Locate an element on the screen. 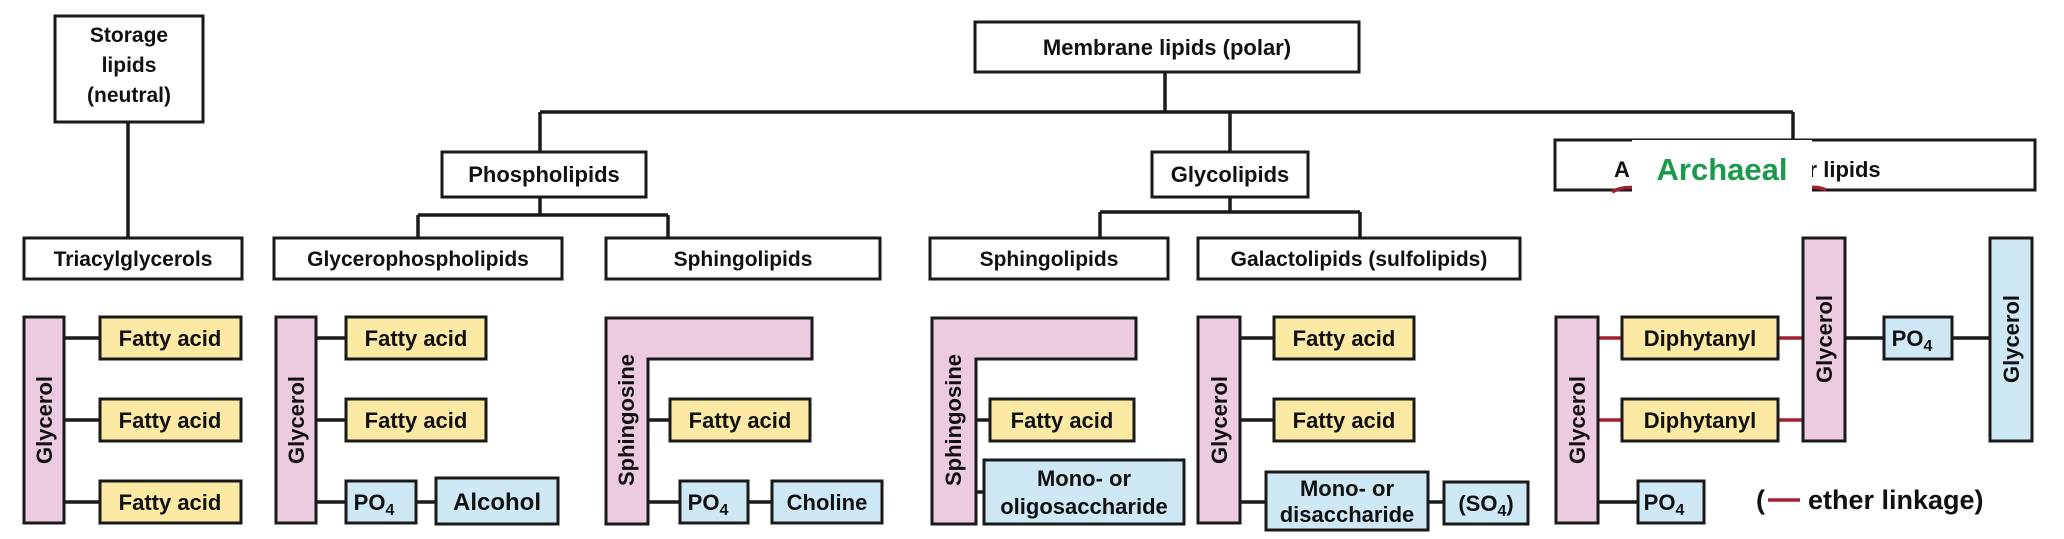  alcohol-box is located at coordinates (497, 501).